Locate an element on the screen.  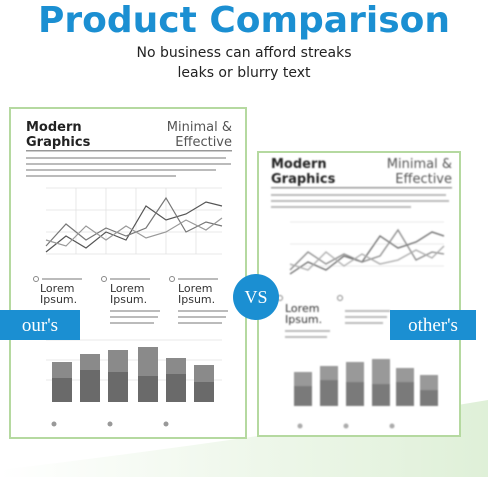
other-banner is located at coordinates (433, 325).